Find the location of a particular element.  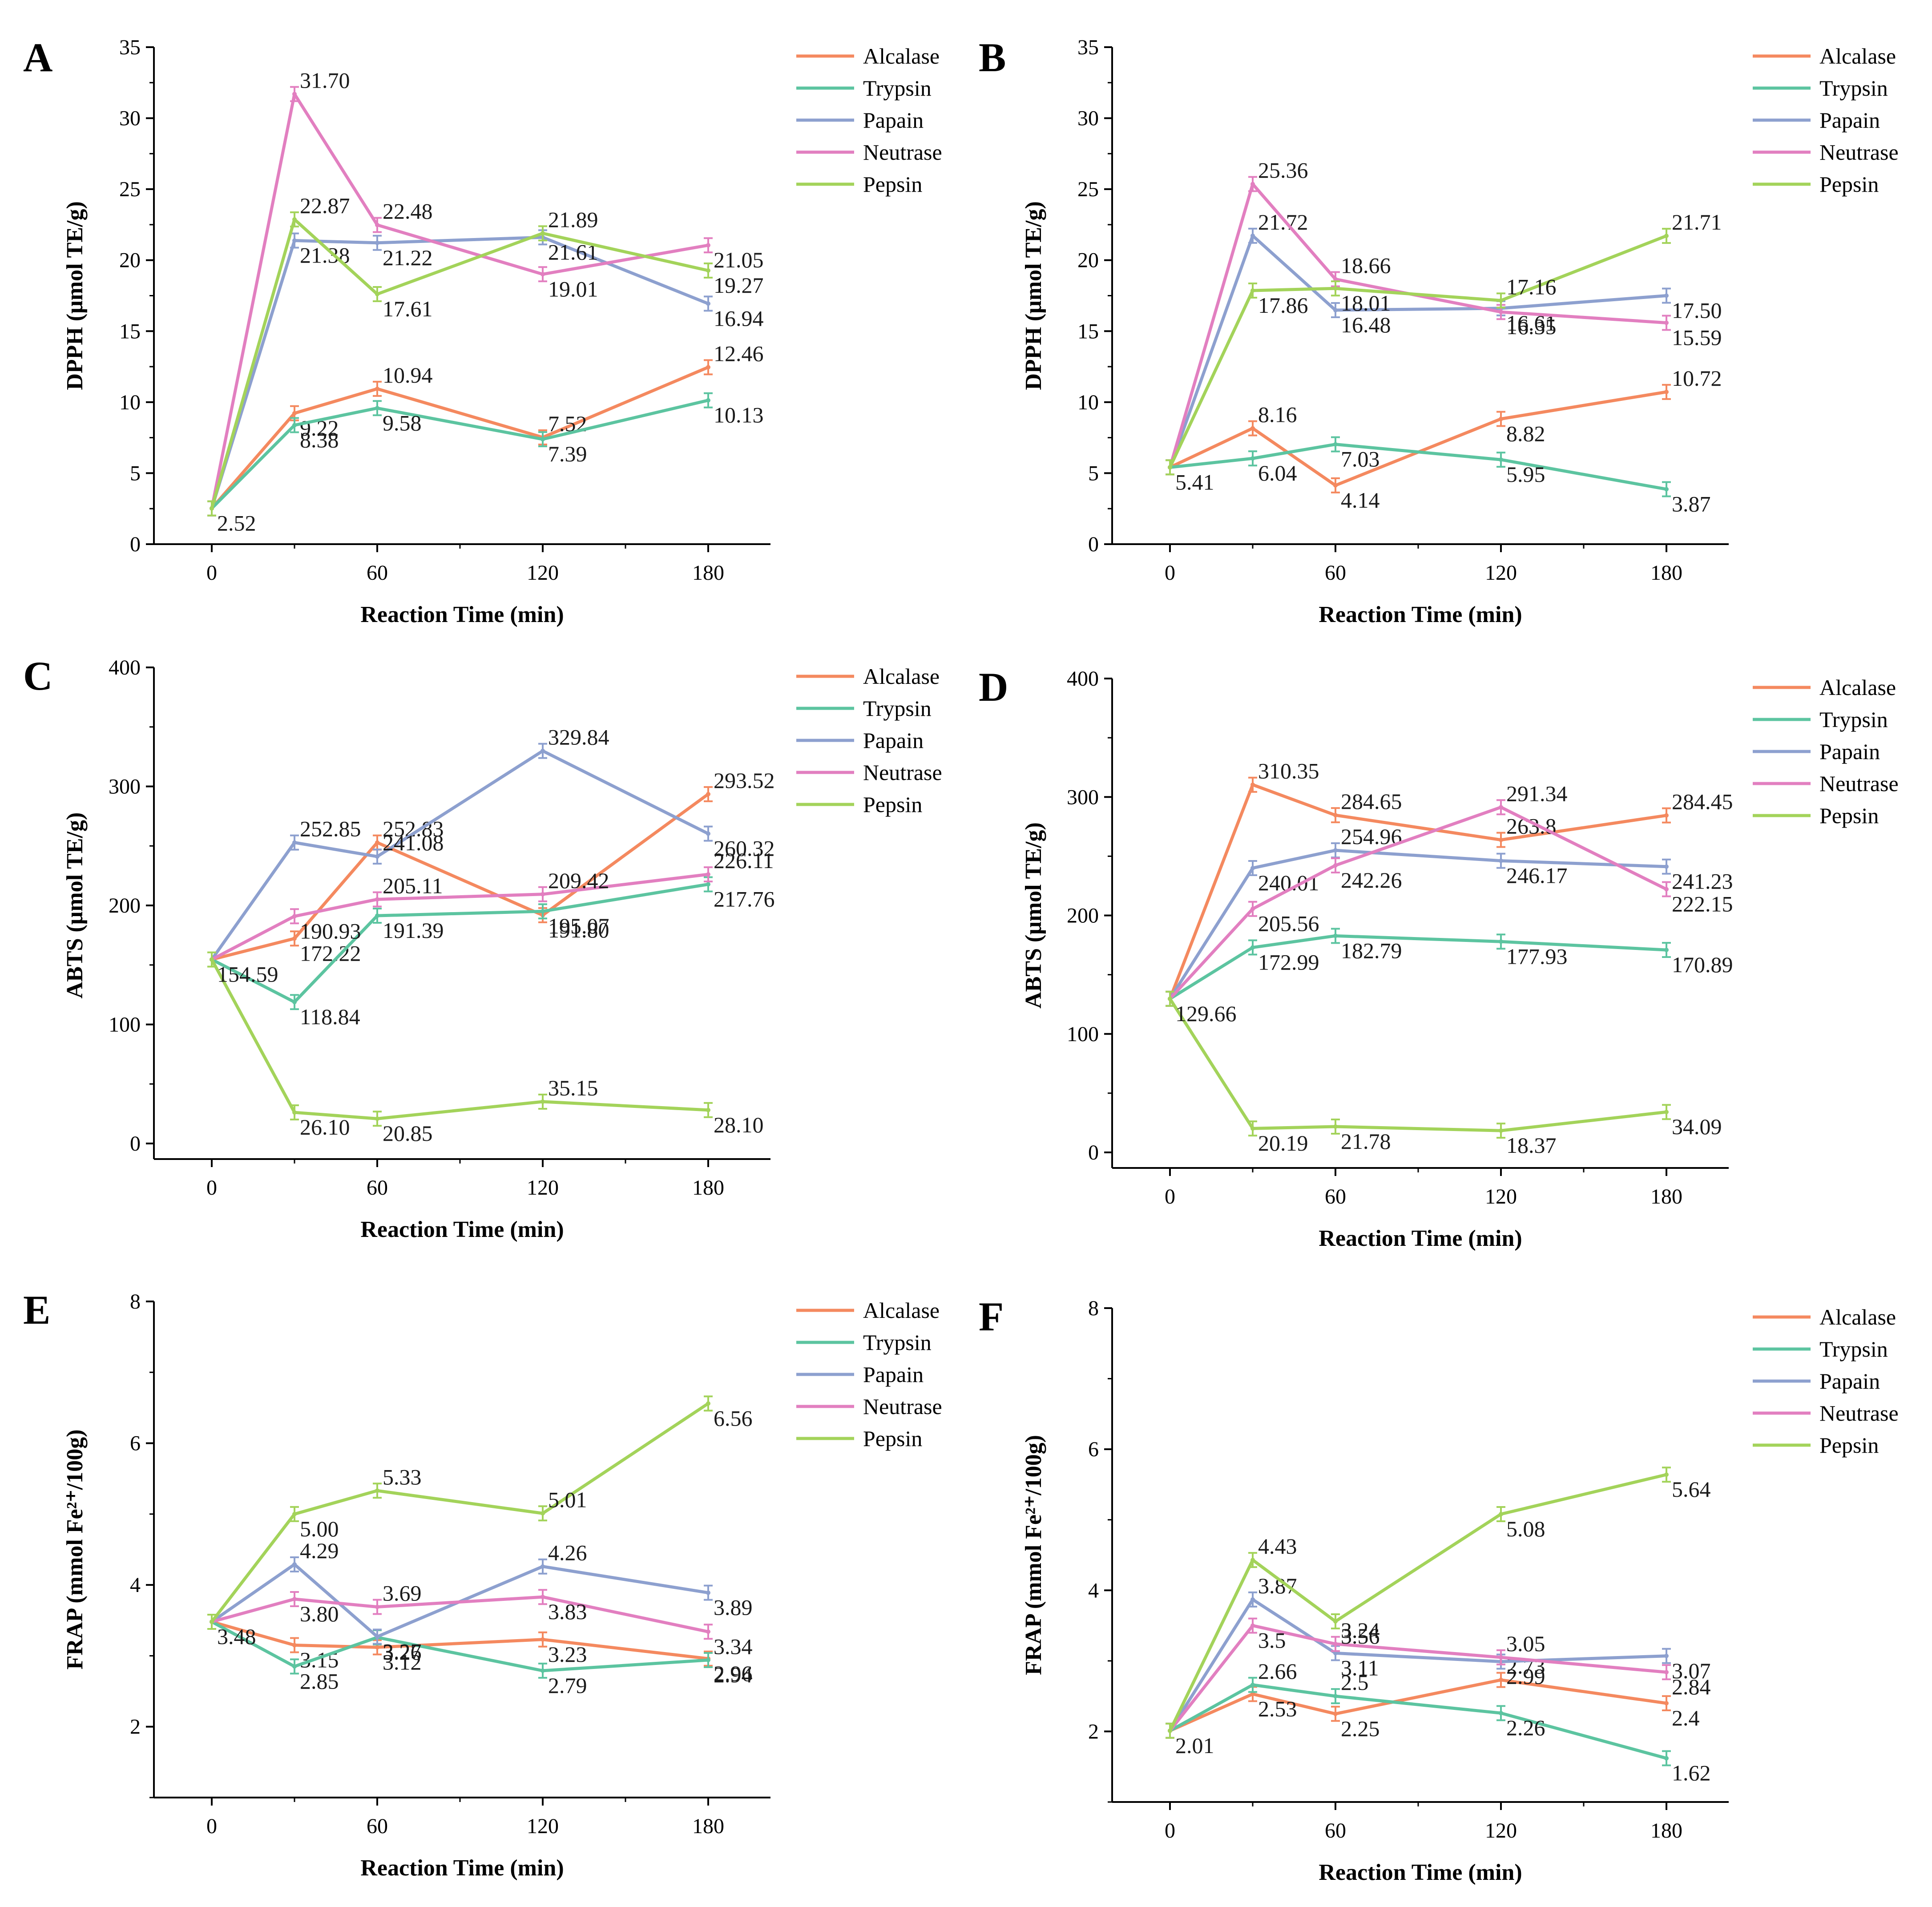

legend-label: Trypsin is located at coordinates (898, 1342).